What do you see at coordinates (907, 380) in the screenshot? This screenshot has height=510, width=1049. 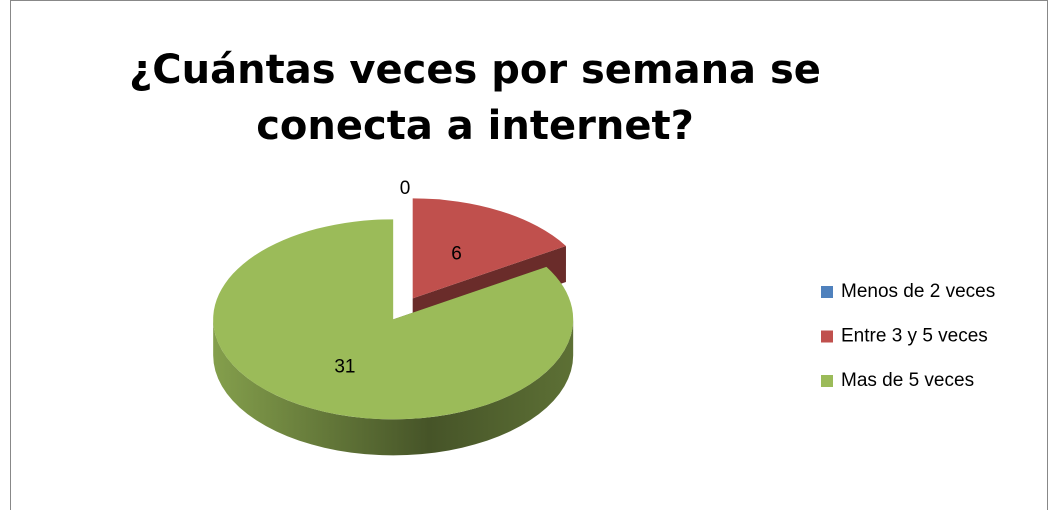 I see `legend-label: Mas de 5 veces` at bounding box center [907, 380].